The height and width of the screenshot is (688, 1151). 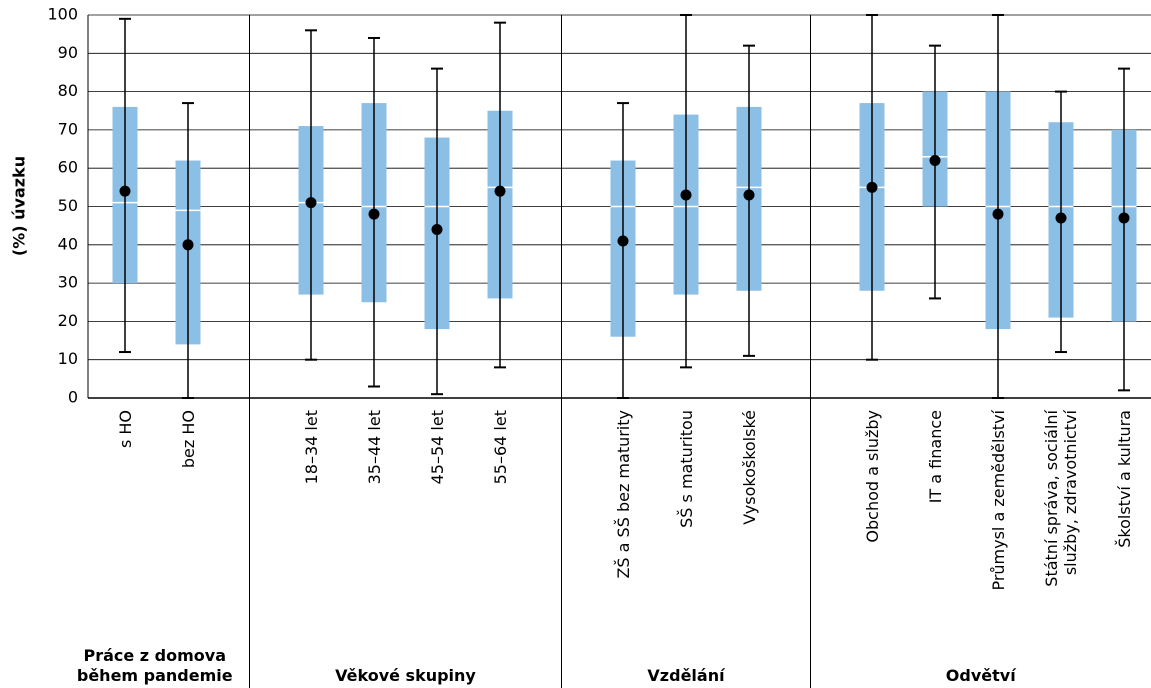 What do you see at coordinates (68, 243) in the screenshot?
I see `y-tick-label: 40` at bounding box center [68, 243].